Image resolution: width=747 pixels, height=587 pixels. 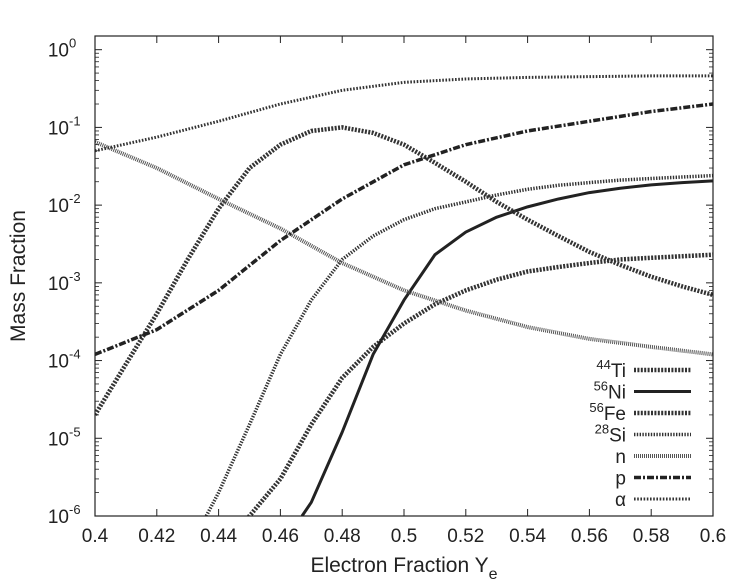 What do you see at coordinates (64, 360) in the screenshot?
I see `y-tick-label: 10⁻⁴` at bounding box center [64, 360].